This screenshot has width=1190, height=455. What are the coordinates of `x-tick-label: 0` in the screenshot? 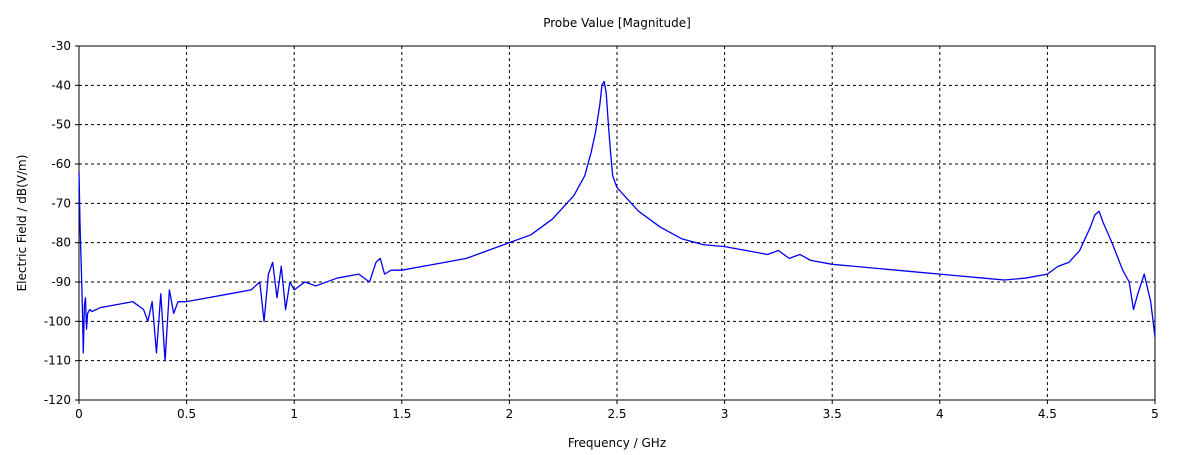 It's located at (79, 414).